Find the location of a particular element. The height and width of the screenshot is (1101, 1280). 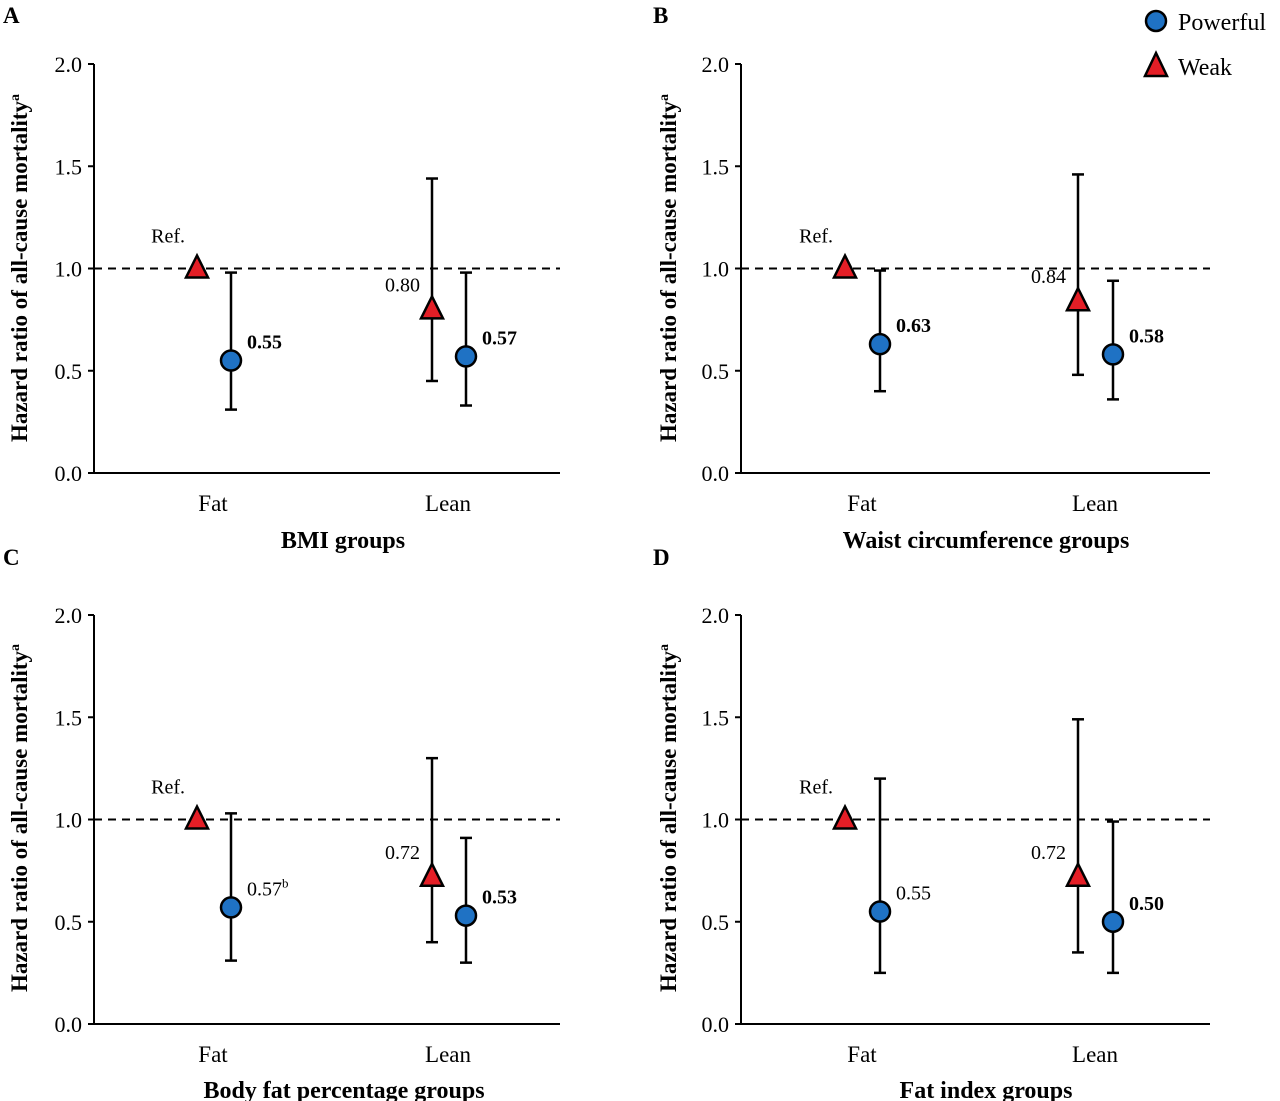

legend: Powerful Weak is located at coordinates (1204, 45).